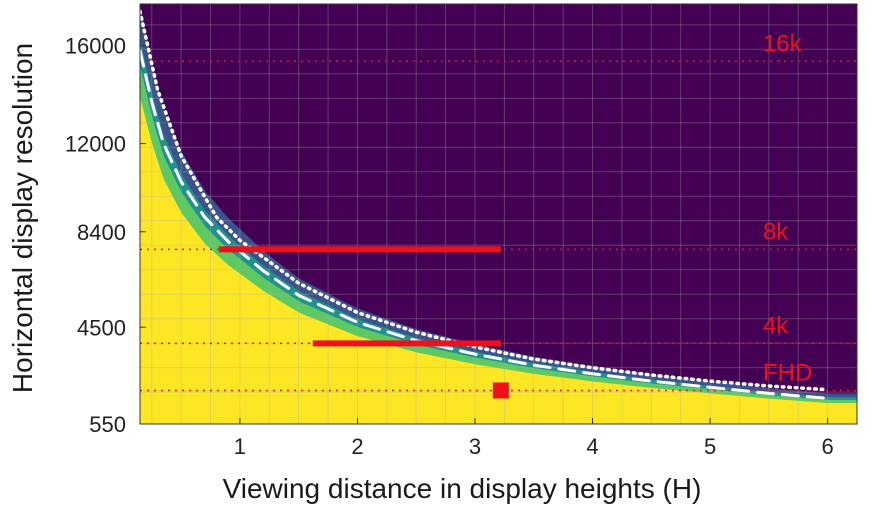  What do you see at coordinates (107, 424) in the screenshot?
I see `y-tick-label: 550` at bounding box center [107, 424].